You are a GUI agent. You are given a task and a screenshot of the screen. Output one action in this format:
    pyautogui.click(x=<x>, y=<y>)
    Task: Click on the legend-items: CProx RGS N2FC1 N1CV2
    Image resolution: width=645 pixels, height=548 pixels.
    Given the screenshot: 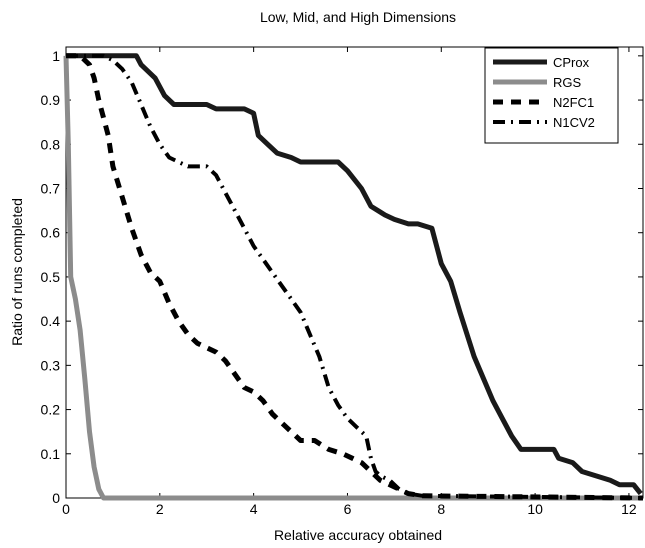 What is the action you would take?
    pyautogui.click(x=544, y=92)
    